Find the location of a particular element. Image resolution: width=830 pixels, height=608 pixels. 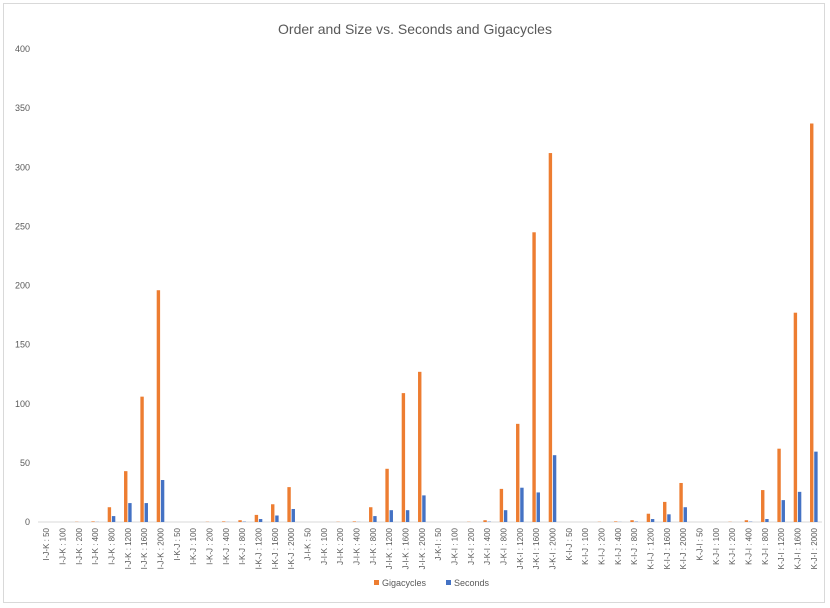

y-tick-label: 0 is located at coordinates (27, 522).